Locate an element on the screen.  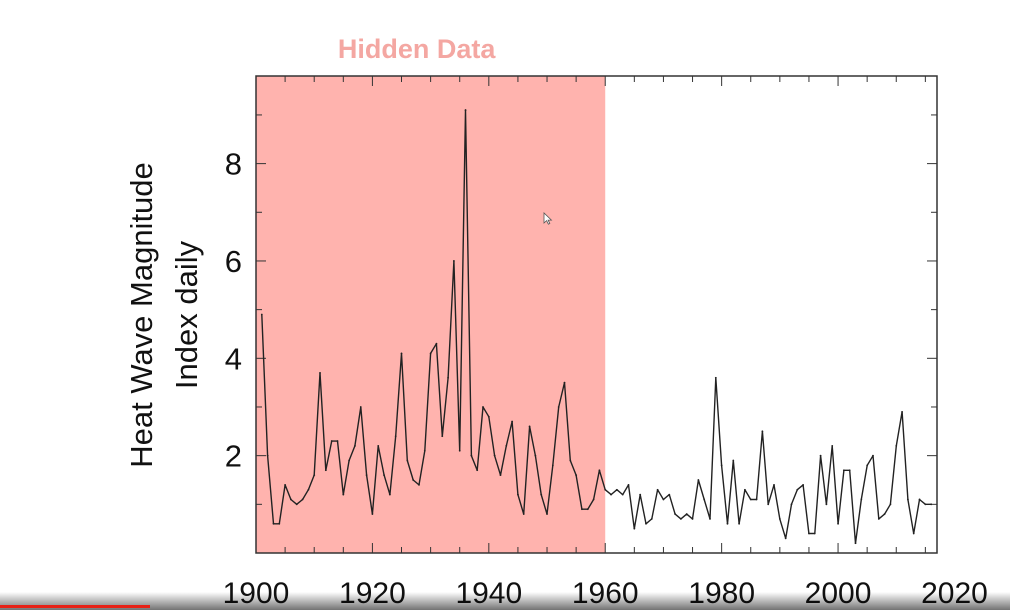
y-tick-label: 8 is located at coordinates (233, 164).